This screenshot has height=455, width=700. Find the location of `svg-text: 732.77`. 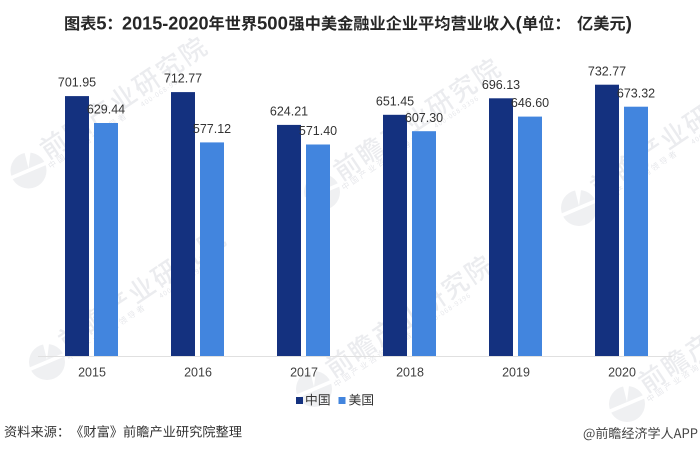

svg-text: 732.77 is located at coordinates (607, 71).